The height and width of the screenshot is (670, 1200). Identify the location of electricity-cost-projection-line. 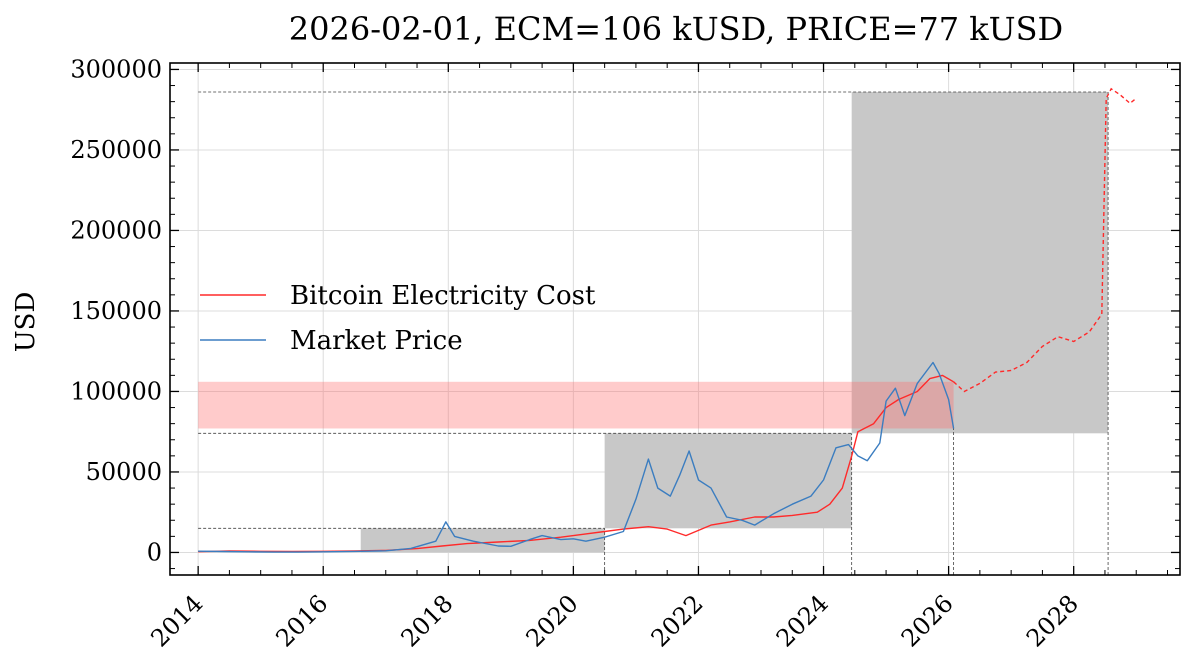
(1045, 240).